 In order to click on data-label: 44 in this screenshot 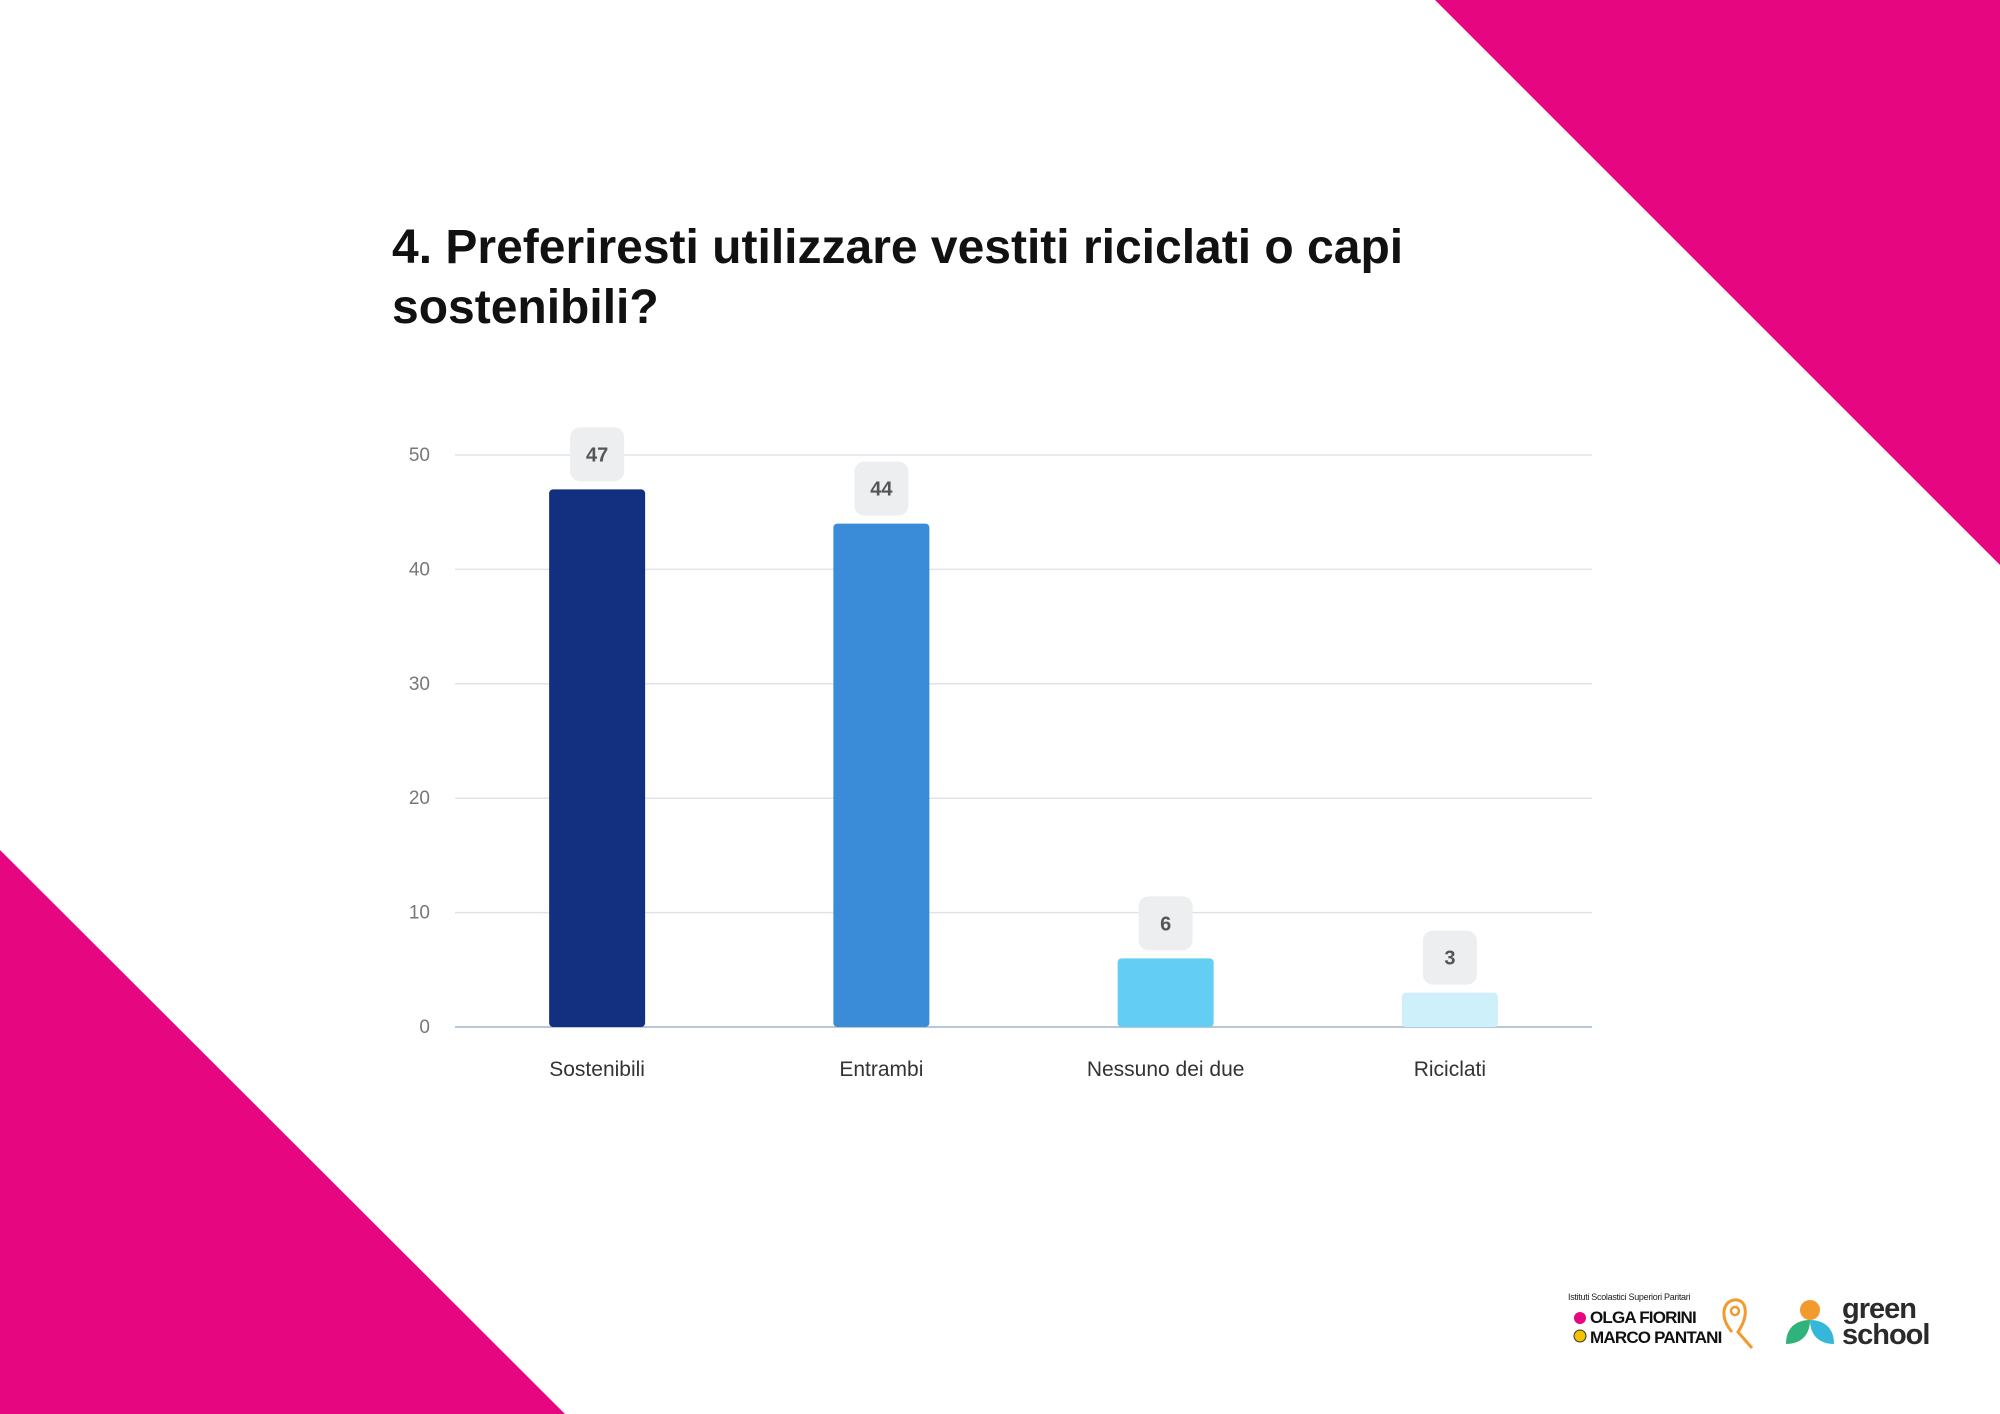, I will do `click(881, 490)`.